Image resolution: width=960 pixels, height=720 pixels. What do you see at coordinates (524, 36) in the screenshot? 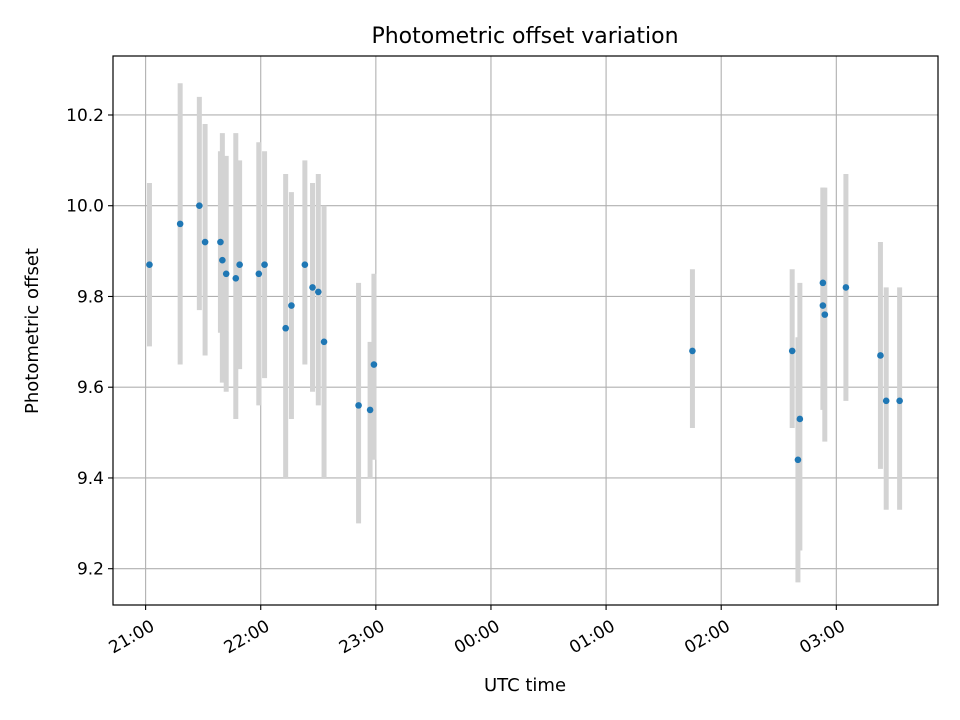
I see `chart-title: Photometric offset variation` at bounding box center [524, 36].